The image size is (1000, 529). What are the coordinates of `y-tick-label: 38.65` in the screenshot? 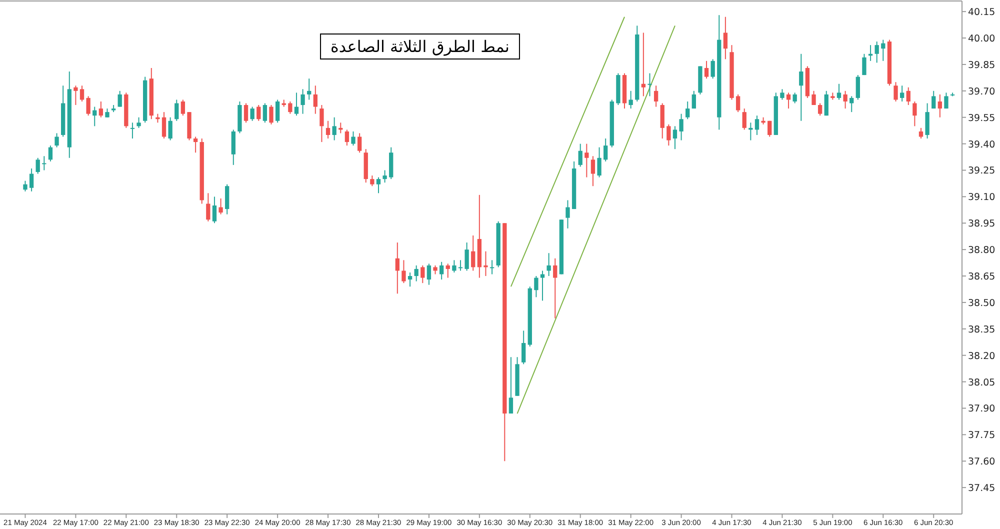 It's located at (982, 277).